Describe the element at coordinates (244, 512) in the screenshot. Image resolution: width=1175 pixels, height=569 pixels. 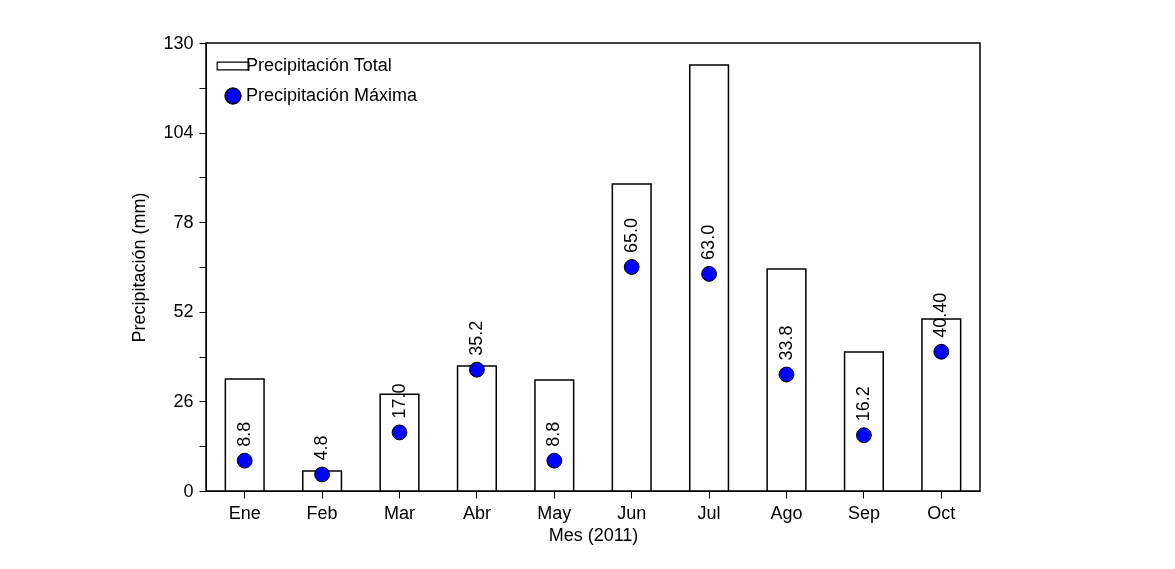
I see `x-tick-label: Ene` at that location.